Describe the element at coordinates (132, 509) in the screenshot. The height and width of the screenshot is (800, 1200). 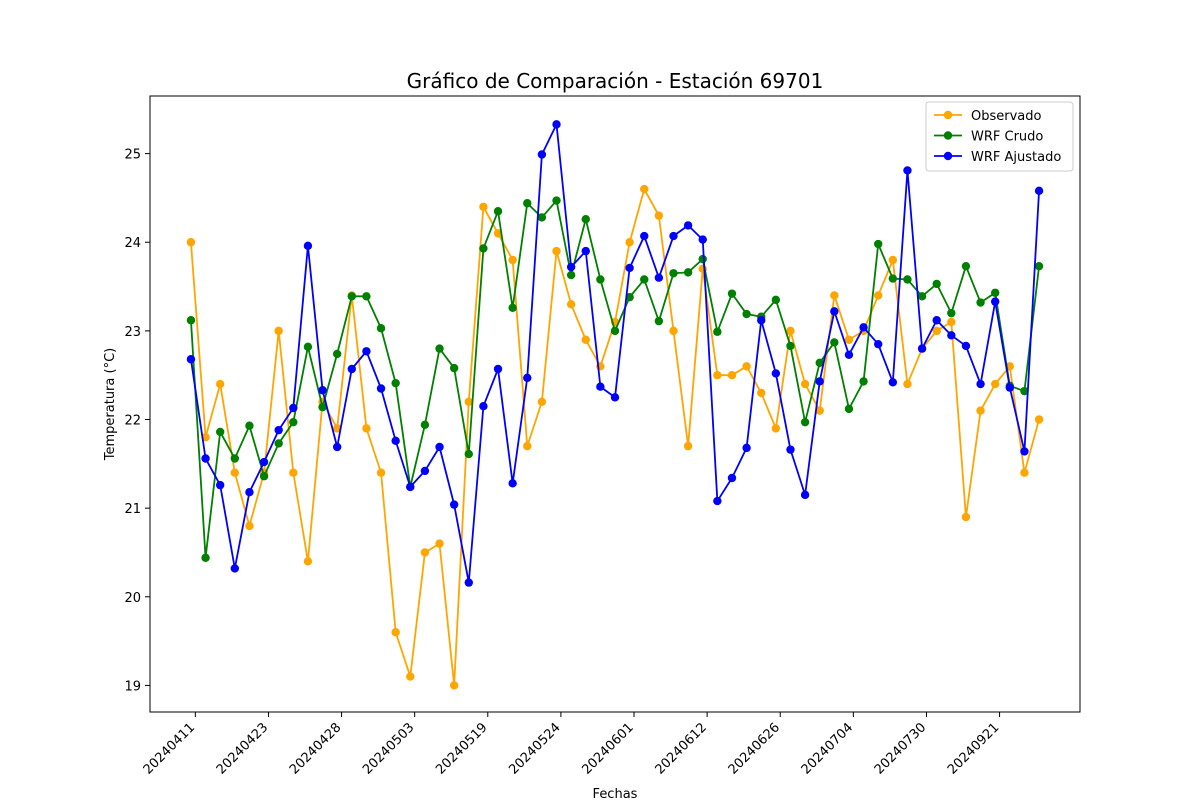
I see `y-tick-label: 21` at that location.